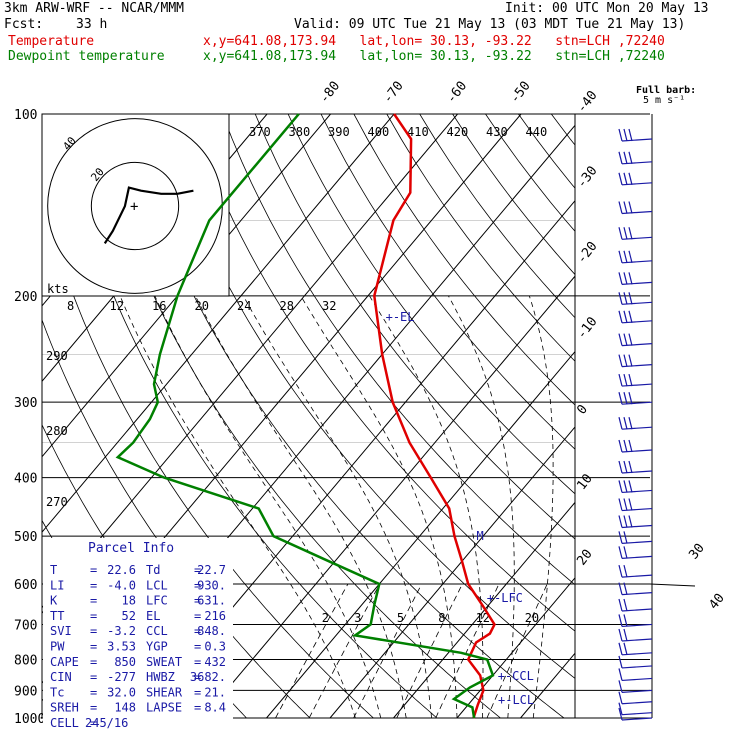 The image size is (740, 740). I want to click on parcel-info-cell: EL, so click(153, 616).